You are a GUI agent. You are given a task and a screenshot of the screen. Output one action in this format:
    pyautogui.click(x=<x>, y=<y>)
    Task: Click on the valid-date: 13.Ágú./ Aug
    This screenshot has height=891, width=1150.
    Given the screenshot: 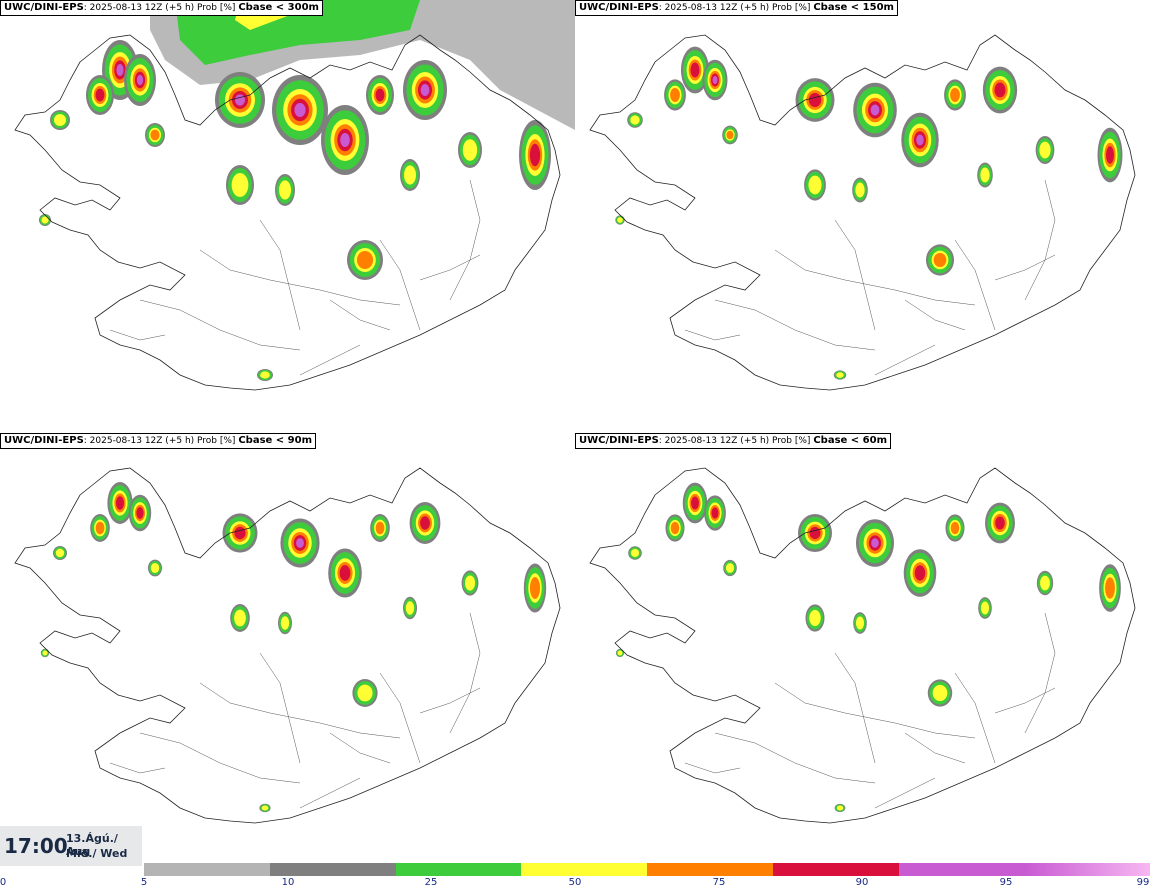 What is the action you would take?
    pyautogui.click(x=92, y=845)
    